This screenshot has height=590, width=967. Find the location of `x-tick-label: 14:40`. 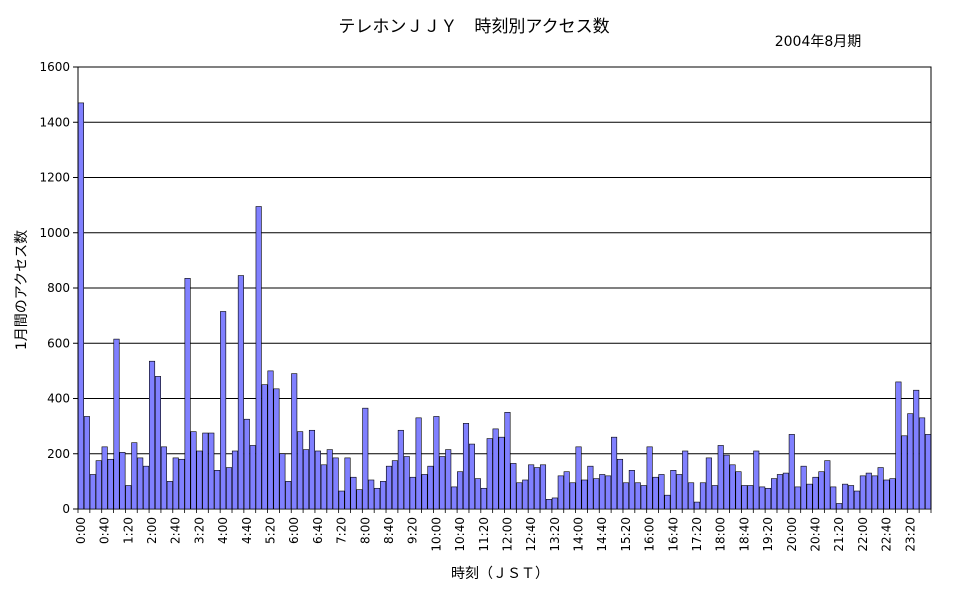

x-tick-label: 14:40 is located at coordinates (602, 534).